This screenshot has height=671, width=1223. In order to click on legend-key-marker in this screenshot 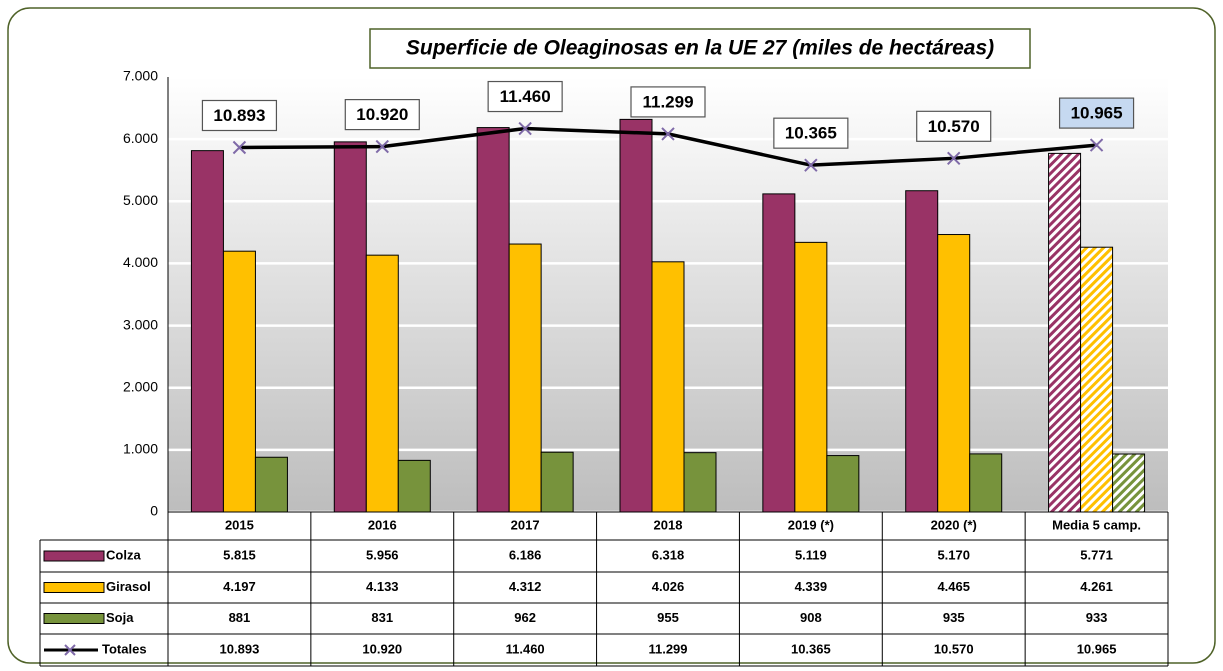, I will do `click(70, 650)`.